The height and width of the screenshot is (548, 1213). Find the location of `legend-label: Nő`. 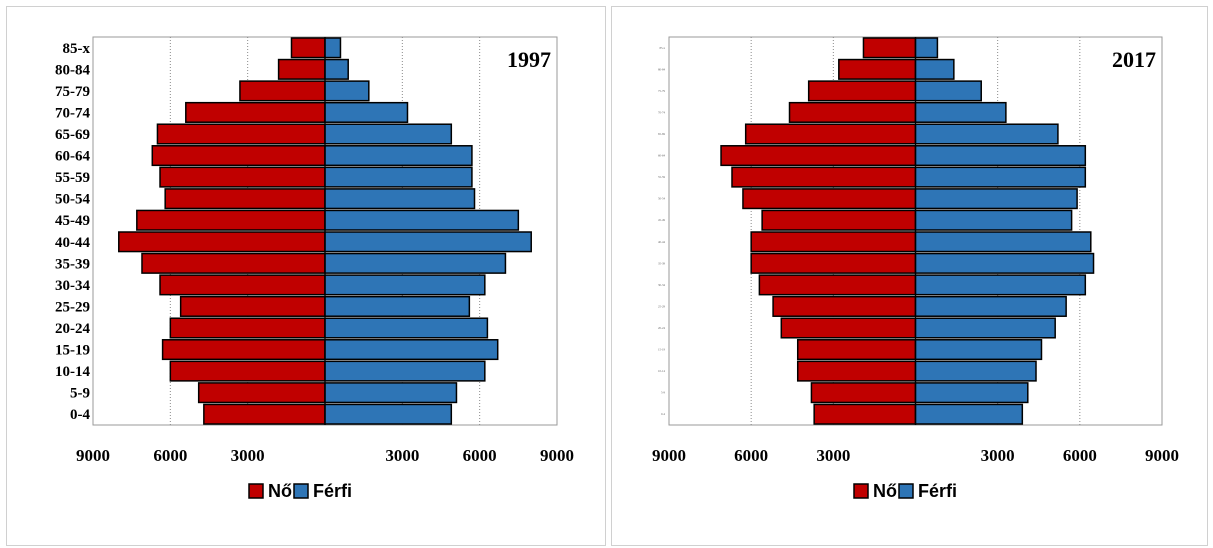

legend-label: Nő is located at coordinates (280, 491).